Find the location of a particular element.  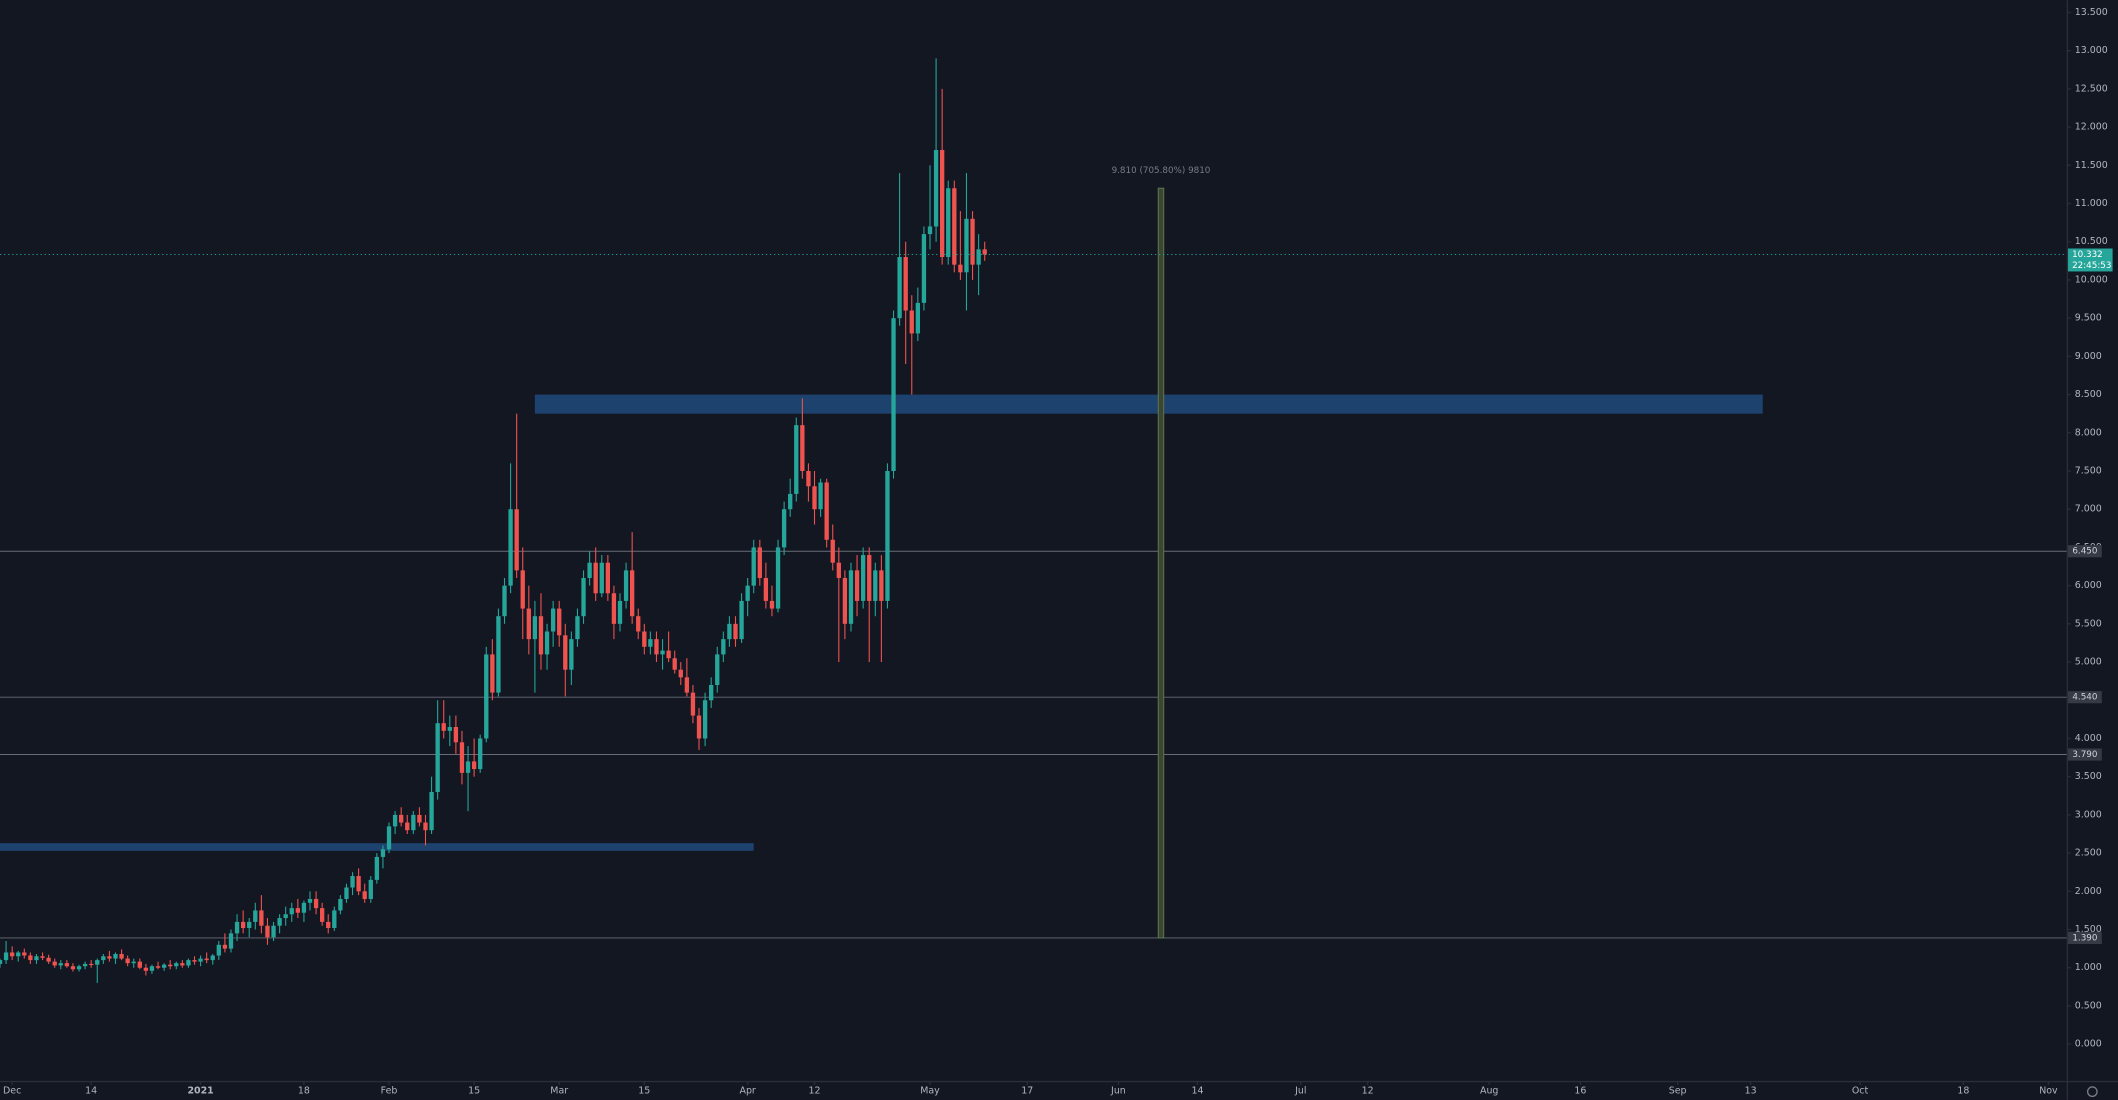

x-tick-label: Nov is located at coordinates (2048, 1090).